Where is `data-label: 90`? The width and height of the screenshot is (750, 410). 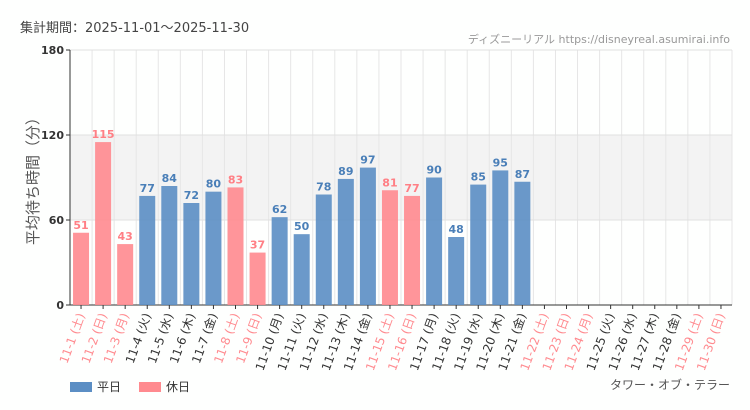 data-label: 90 is located at coordinates (434, 170).